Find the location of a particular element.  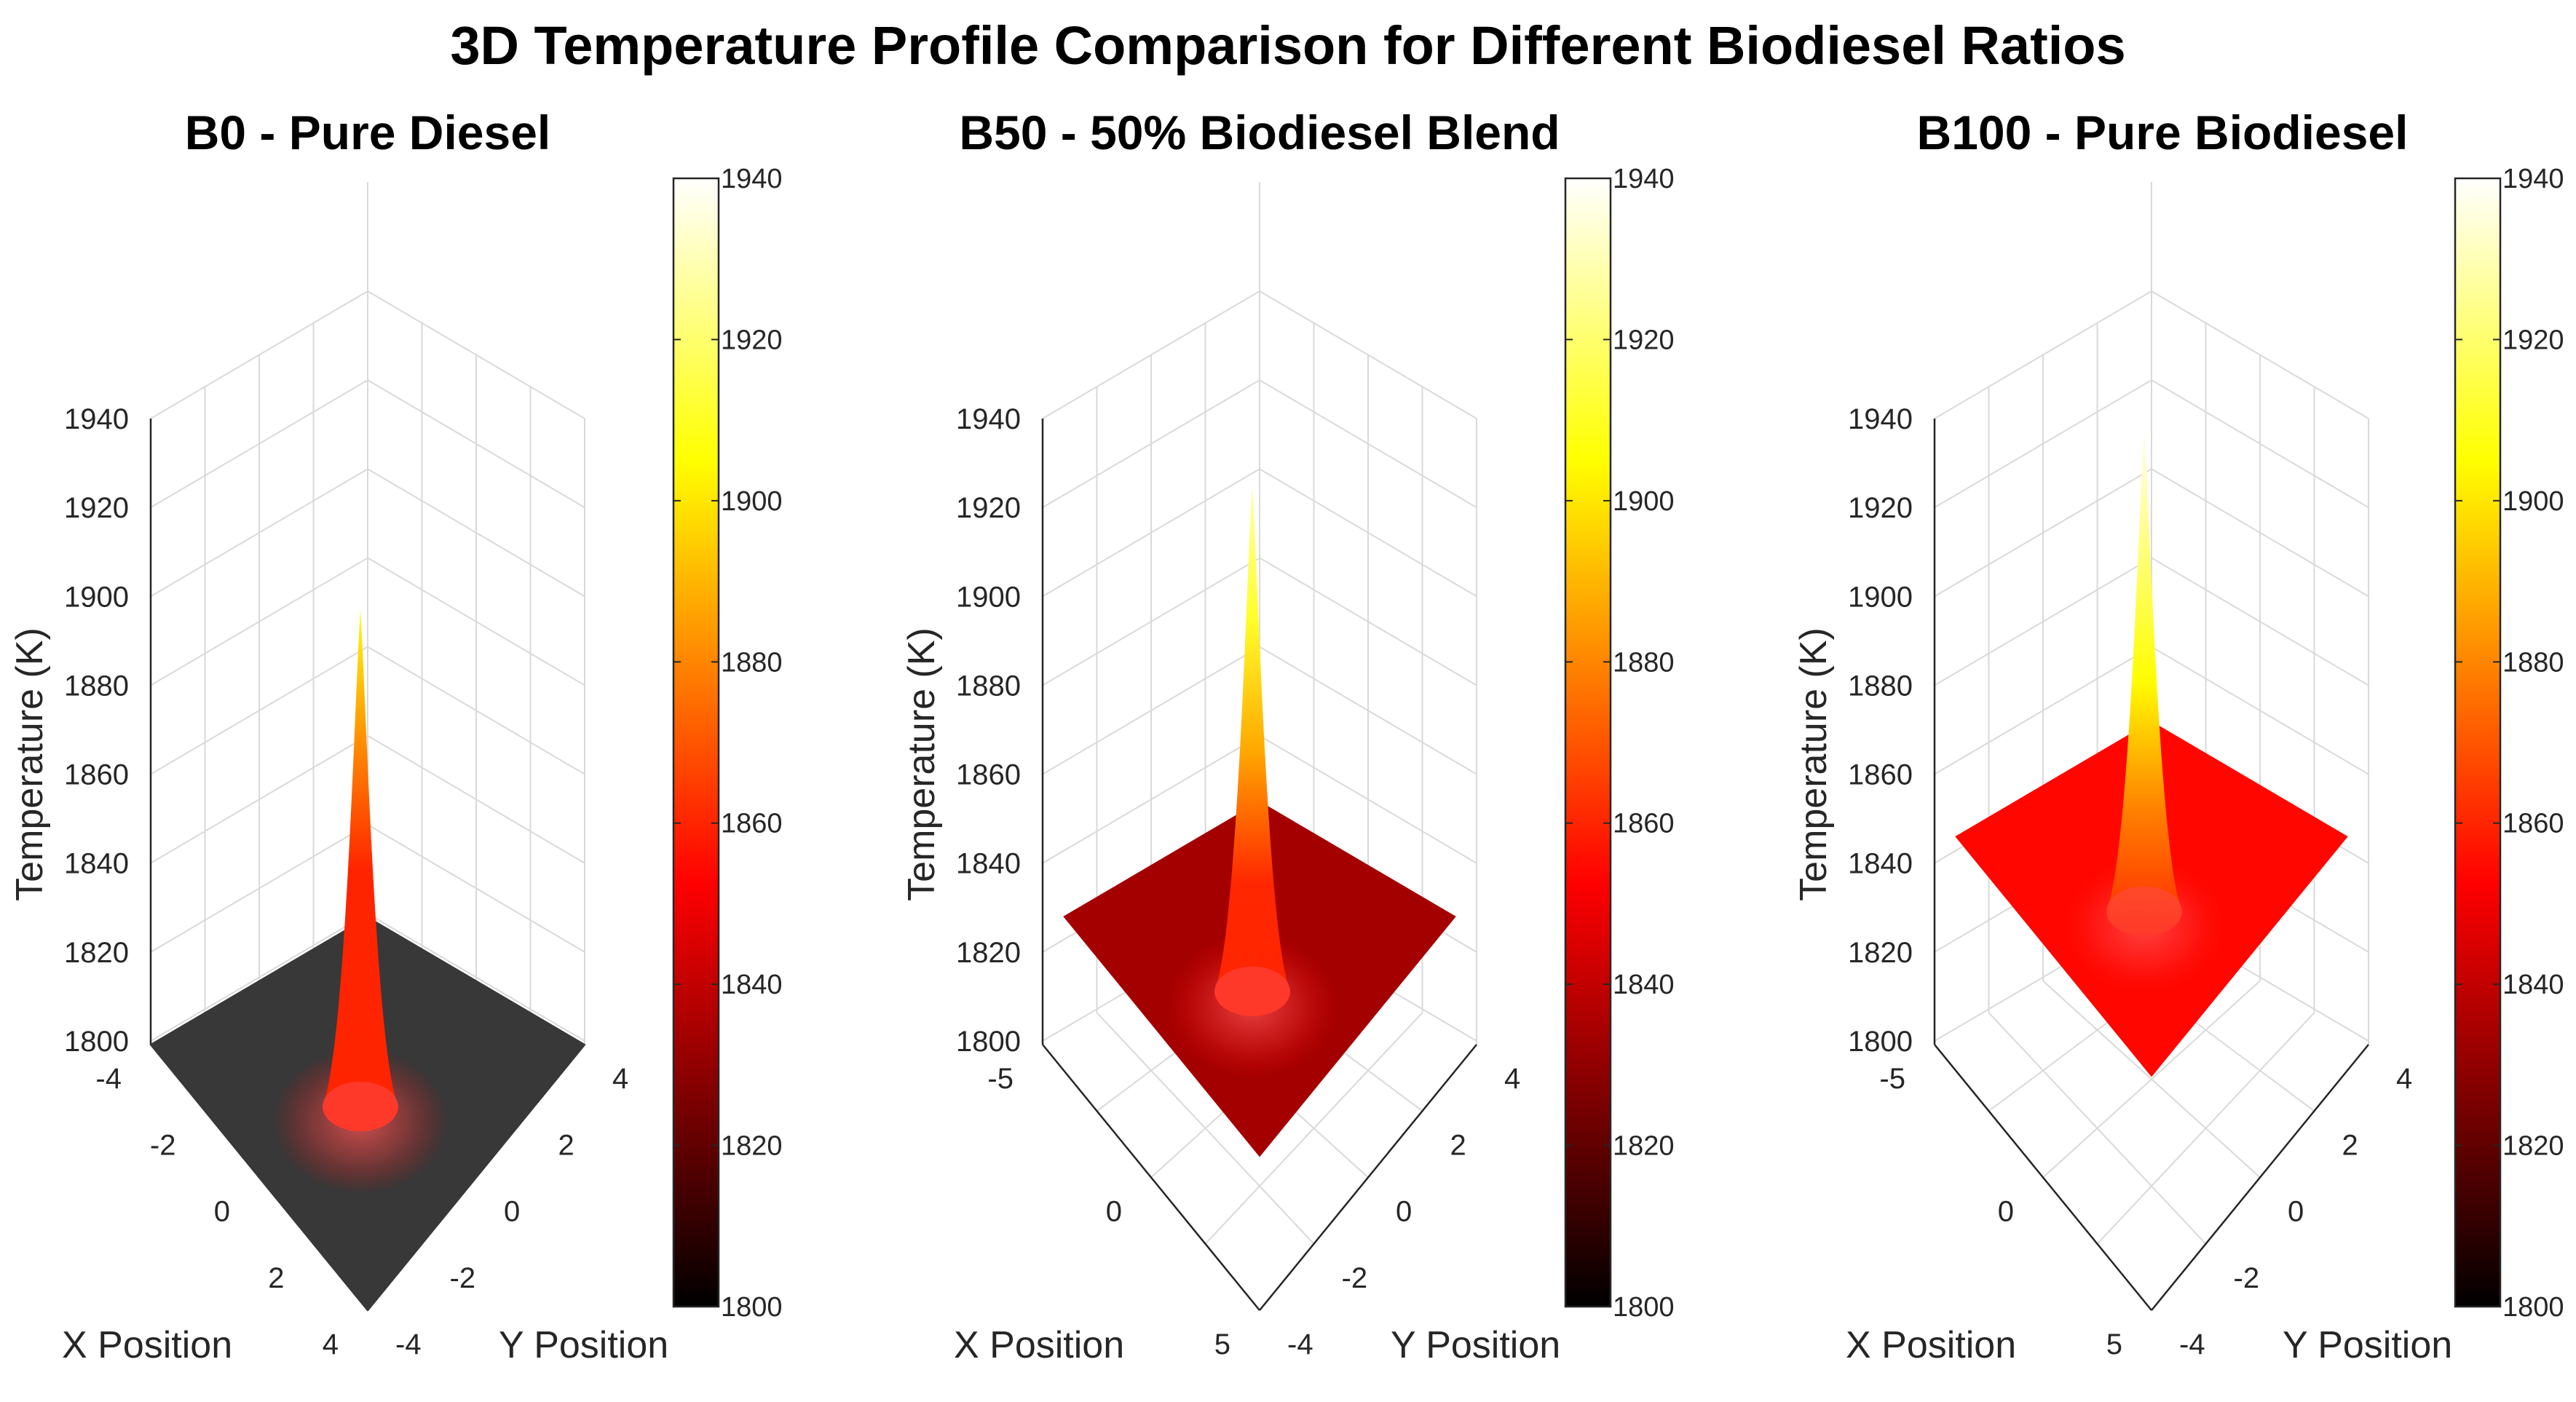

x-tick-label: -4 is located at coordinates (109, 1079).